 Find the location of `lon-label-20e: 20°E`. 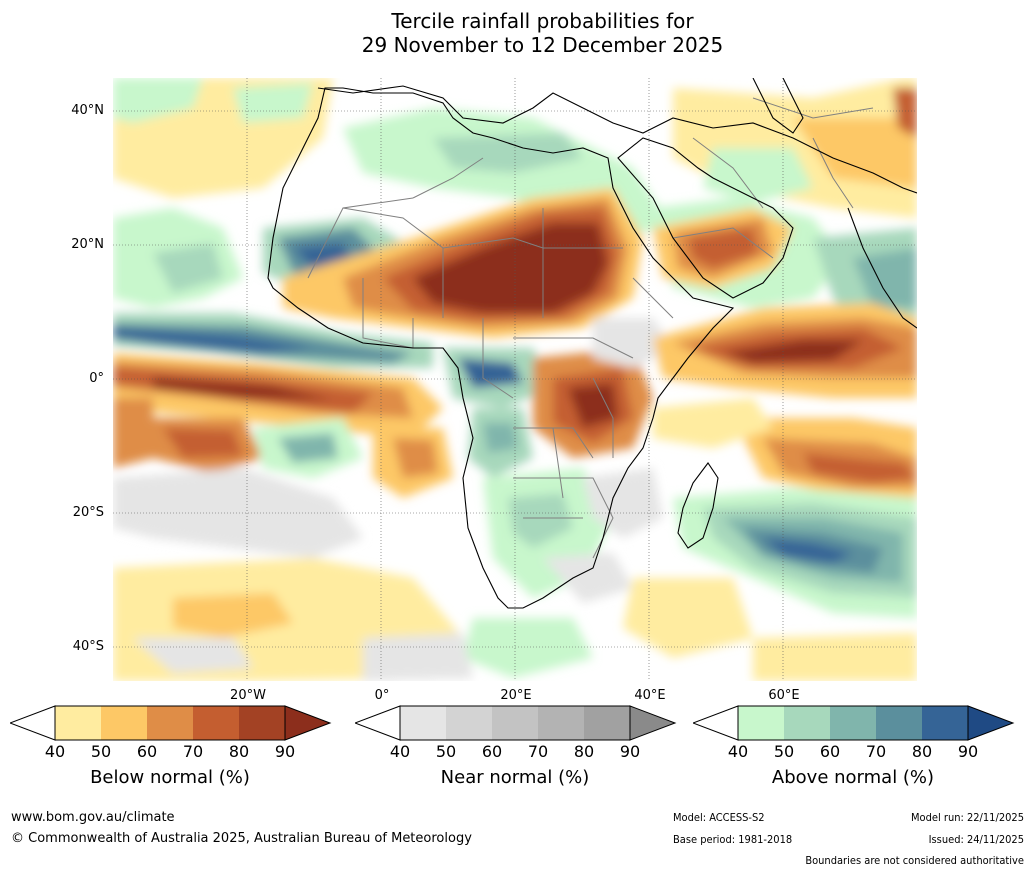

lon-label-20e: 20°E is located at coordinates (516, 695).